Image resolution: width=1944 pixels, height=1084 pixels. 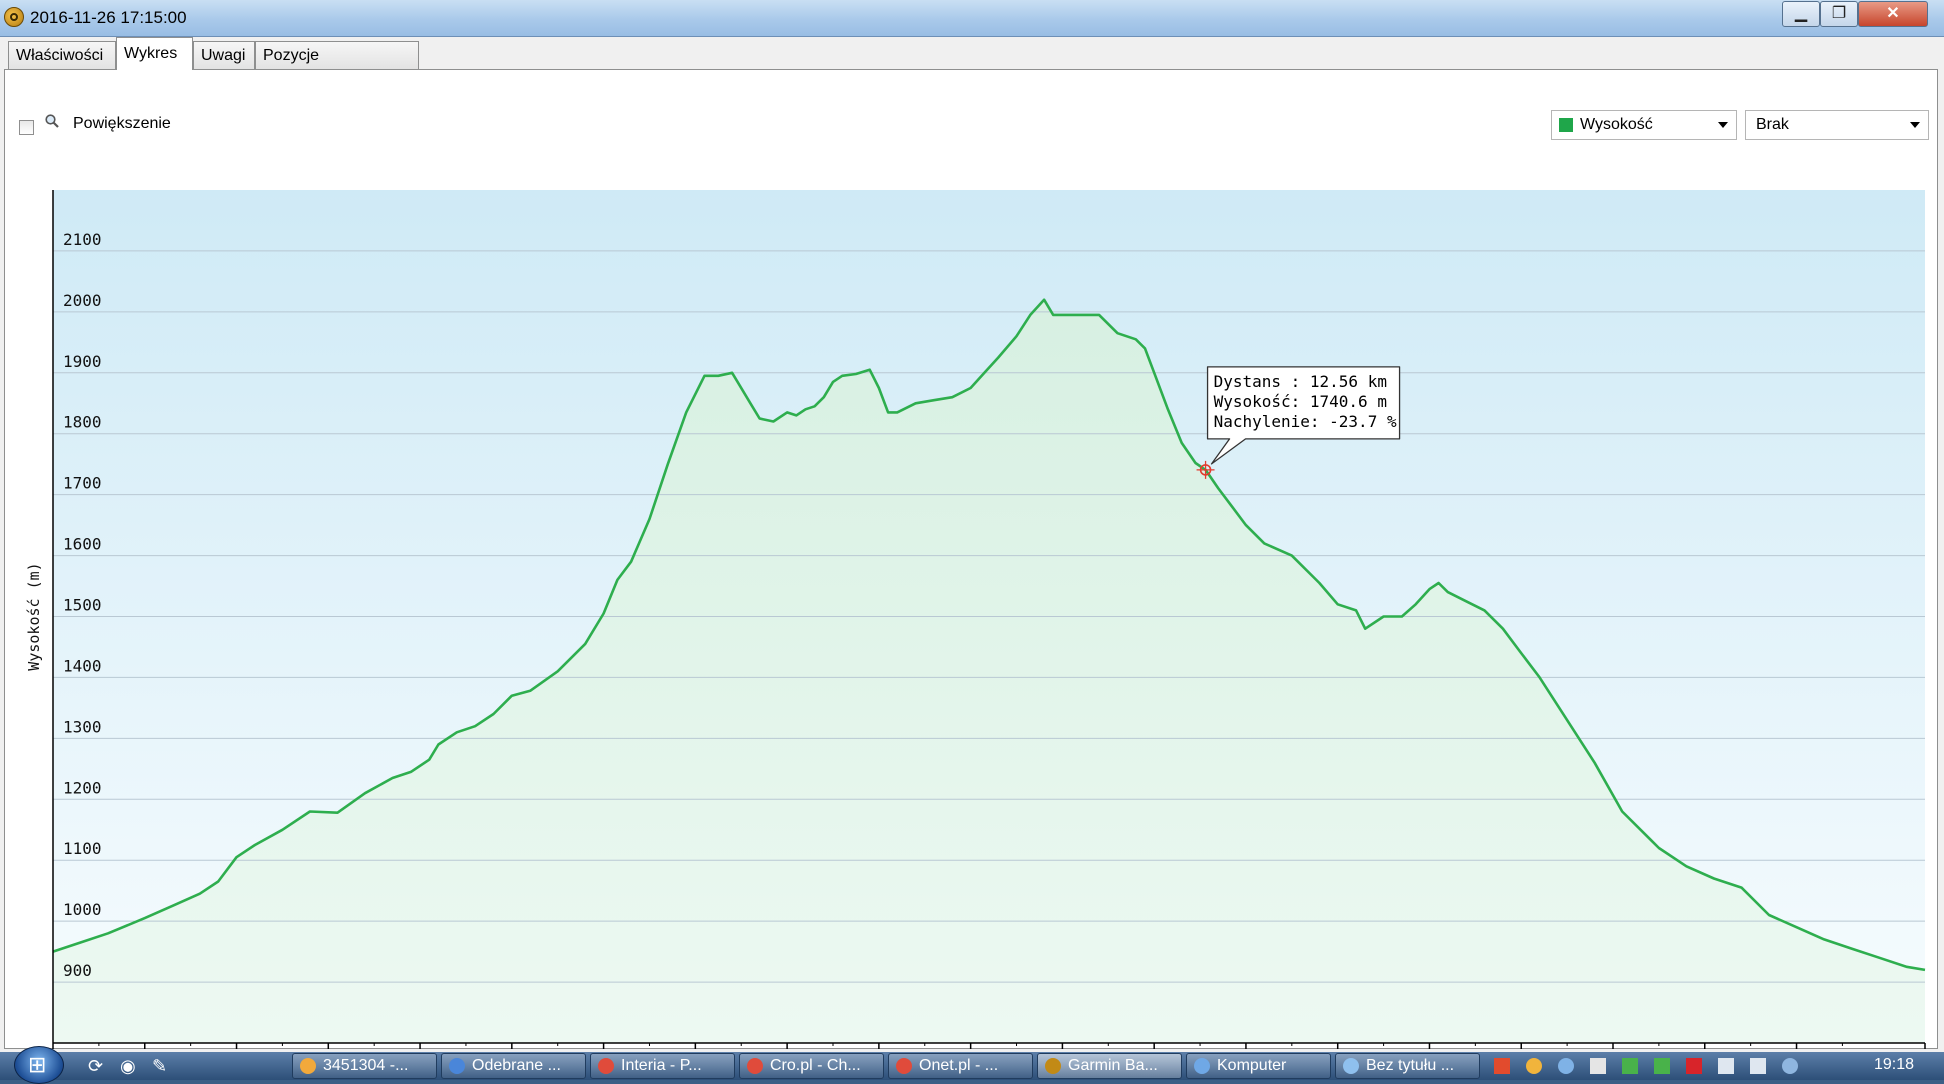 I want to click on garmin-app-icon, so click(x=14, y=17).